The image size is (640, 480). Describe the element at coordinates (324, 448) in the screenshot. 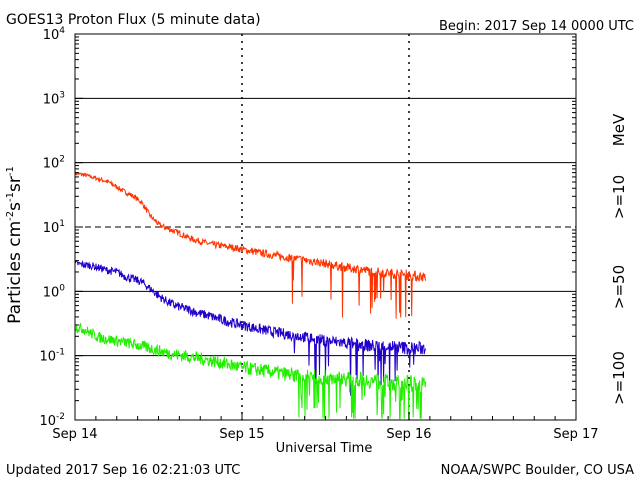

I see `x-axis-label: Universal Time` at that location.